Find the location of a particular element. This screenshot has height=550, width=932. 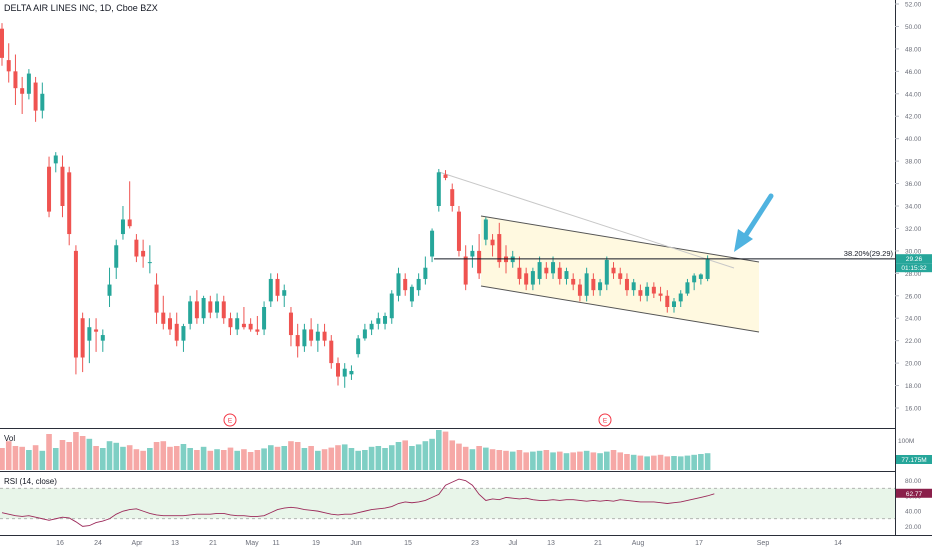

earnings-marker-1-label: E is located at coordinates (230, 421).